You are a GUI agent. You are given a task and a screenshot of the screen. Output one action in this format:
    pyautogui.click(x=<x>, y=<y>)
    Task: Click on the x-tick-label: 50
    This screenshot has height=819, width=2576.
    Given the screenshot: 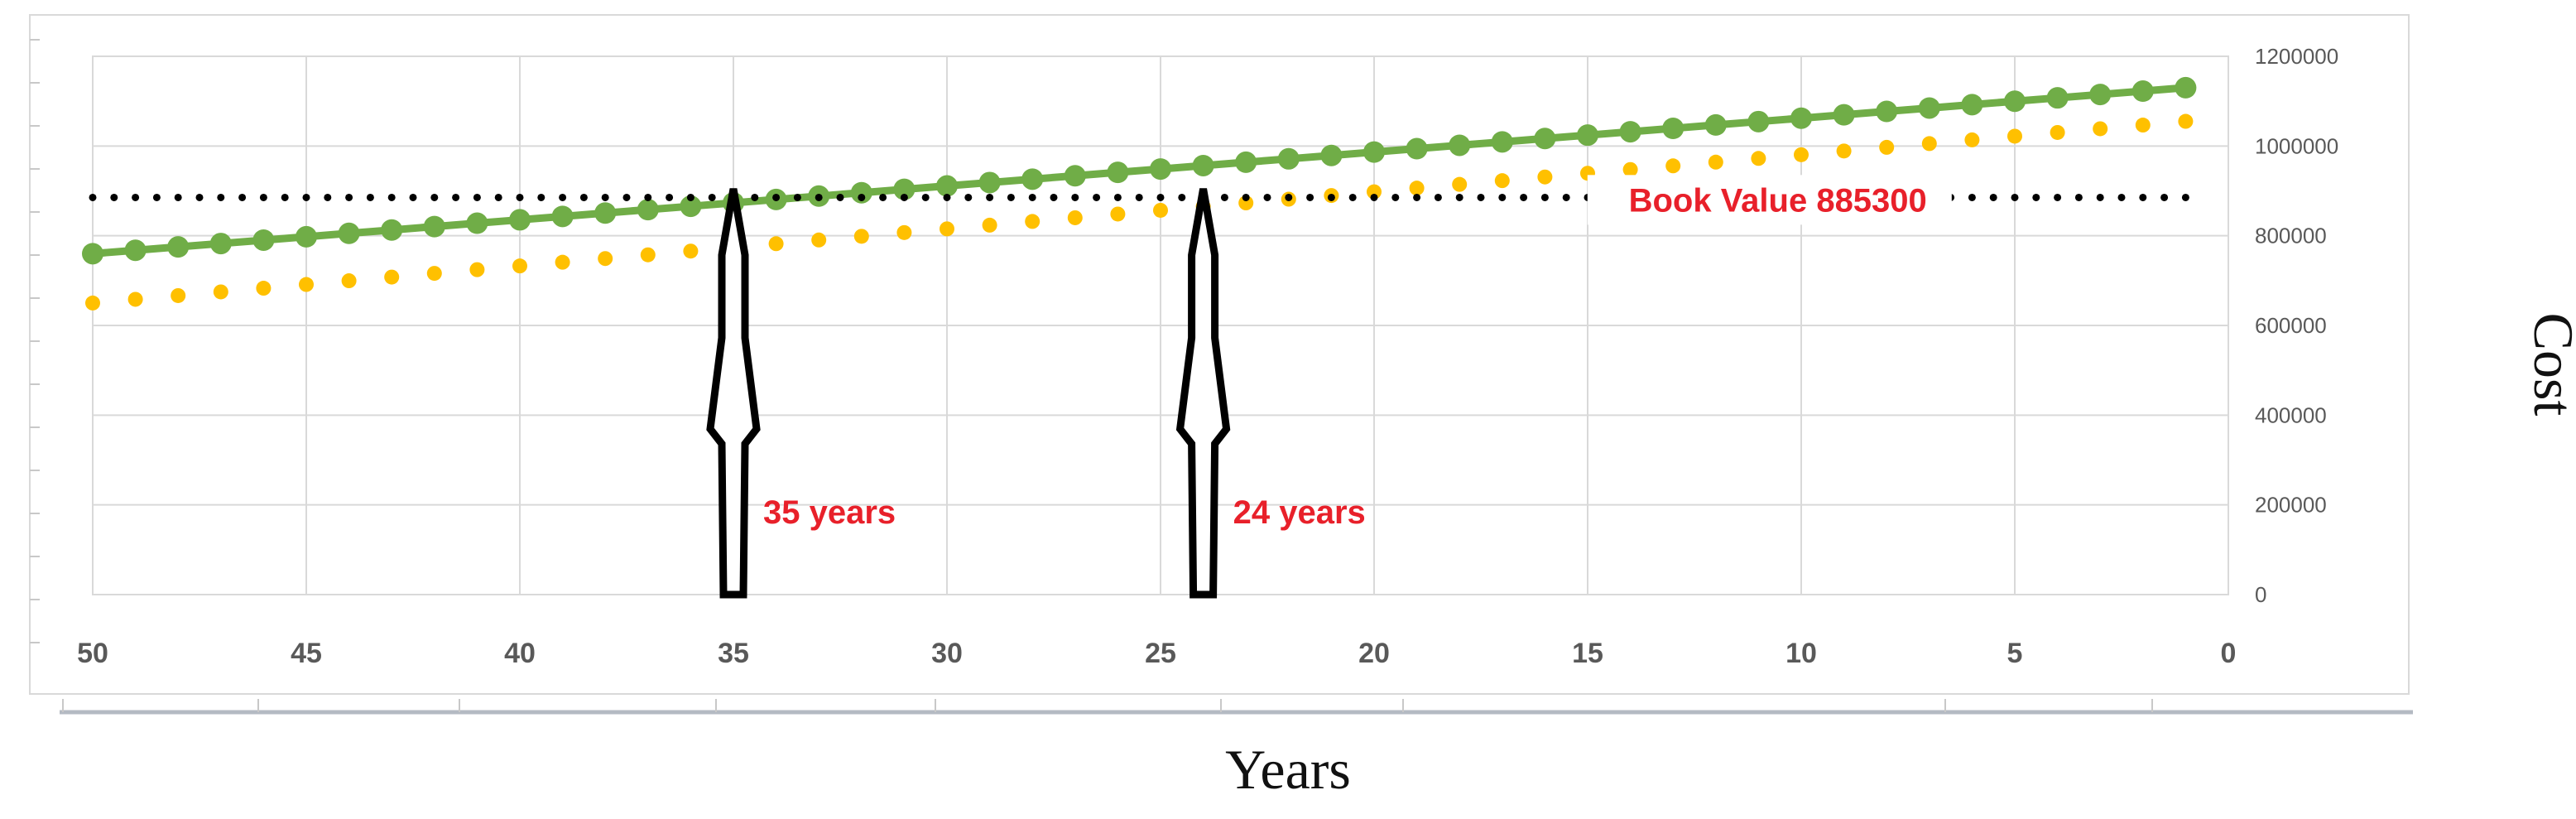 What is the action you would take?
    pyautogui.click(x=92, y=653)
    